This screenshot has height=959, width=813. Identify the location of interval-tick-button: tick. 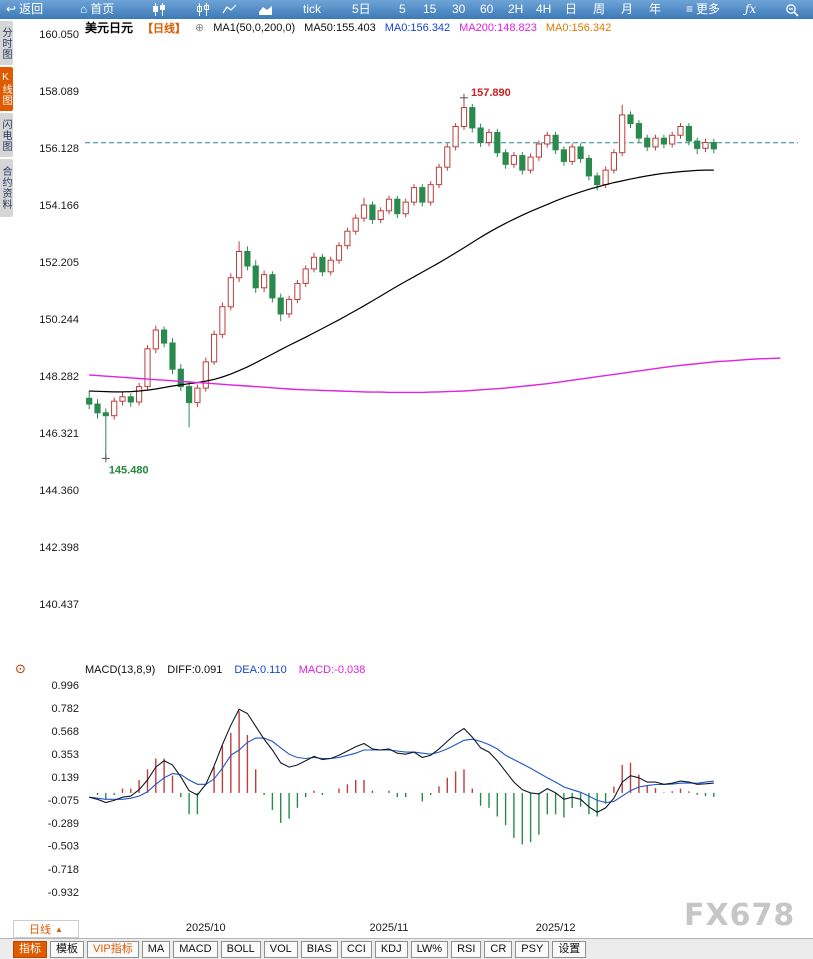
(312, 9).